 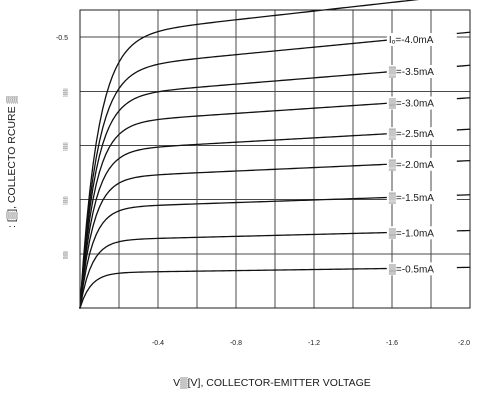 I want to click on y-tick-label-1: ▒, so click(x=65, y=92).